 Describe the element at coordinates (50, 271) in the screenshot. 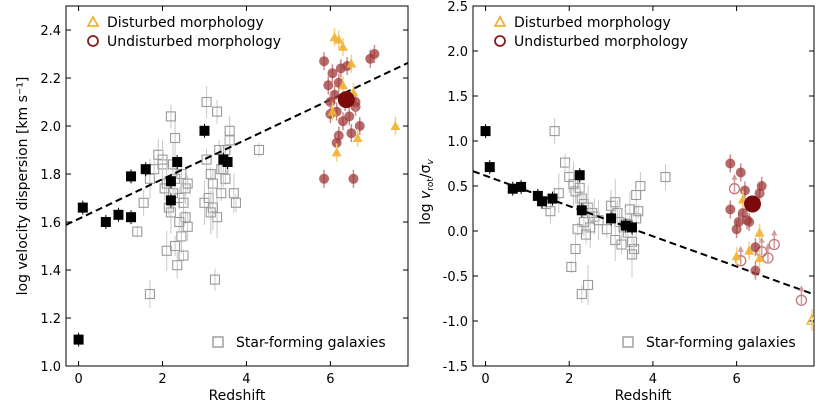

I see `y-tick-label: 1.4` at that location.